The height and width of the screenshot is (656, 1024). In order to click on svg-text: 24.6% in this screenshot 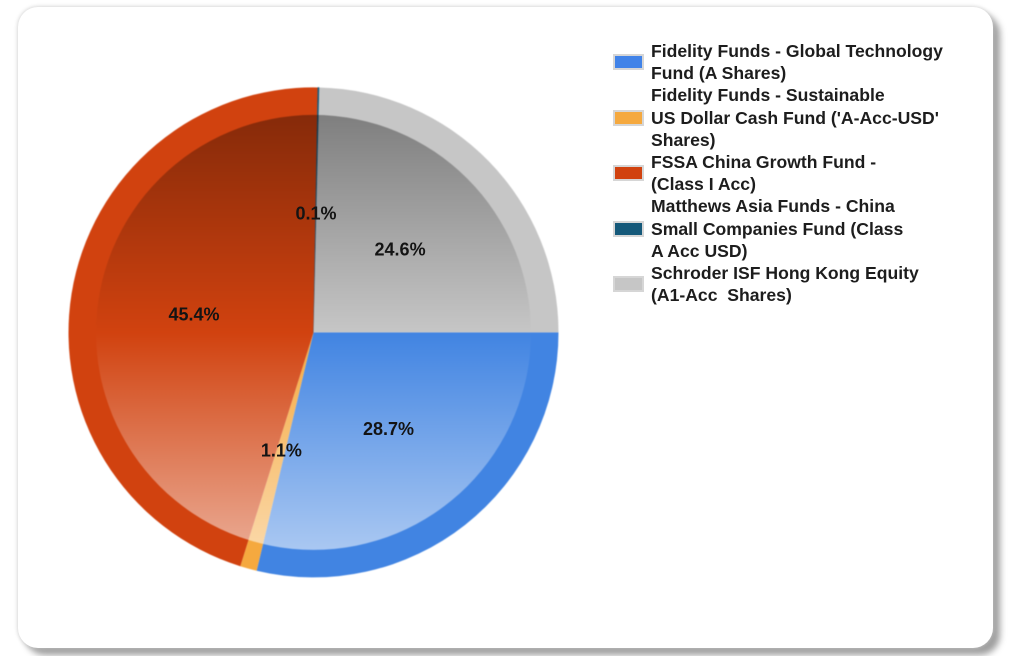, I will do `click(400, 249)`.